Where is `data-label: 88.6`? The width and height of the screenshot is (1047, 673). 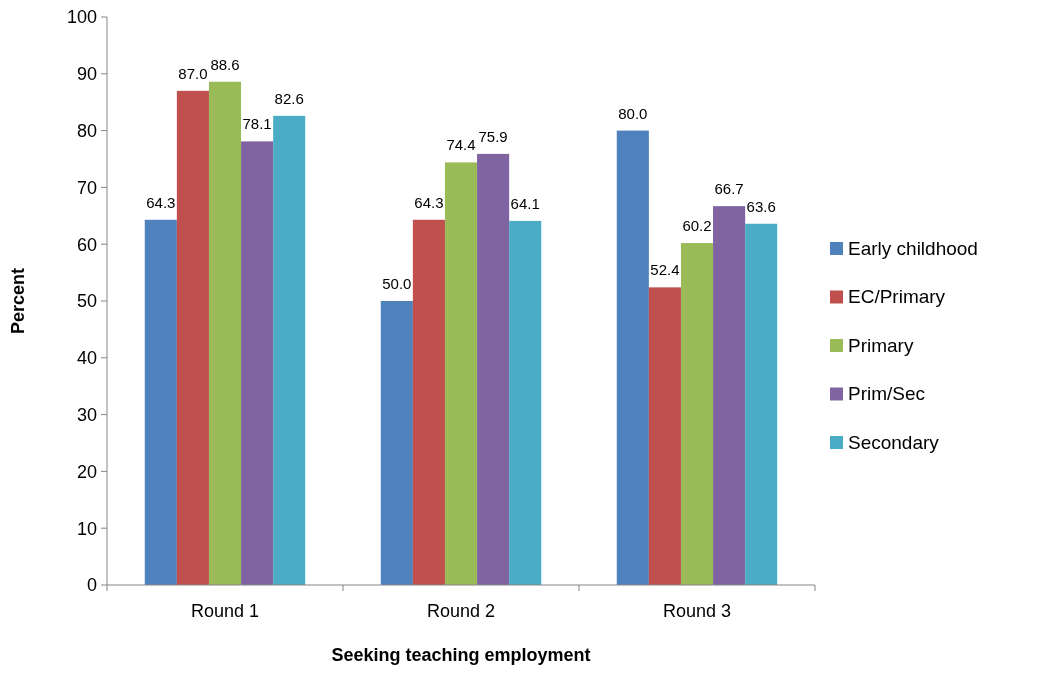 data-label: 88.6 is located at coordinates (225, 64).